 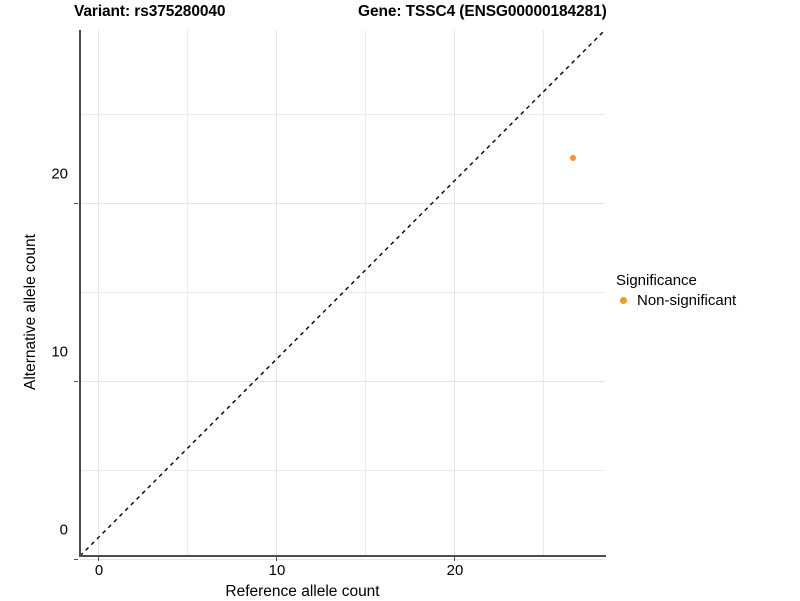 What do you see at coordinates (59, 174) in the screenshot?
I see `y-tick-label-20: 20` at bounding box center [59, 174].